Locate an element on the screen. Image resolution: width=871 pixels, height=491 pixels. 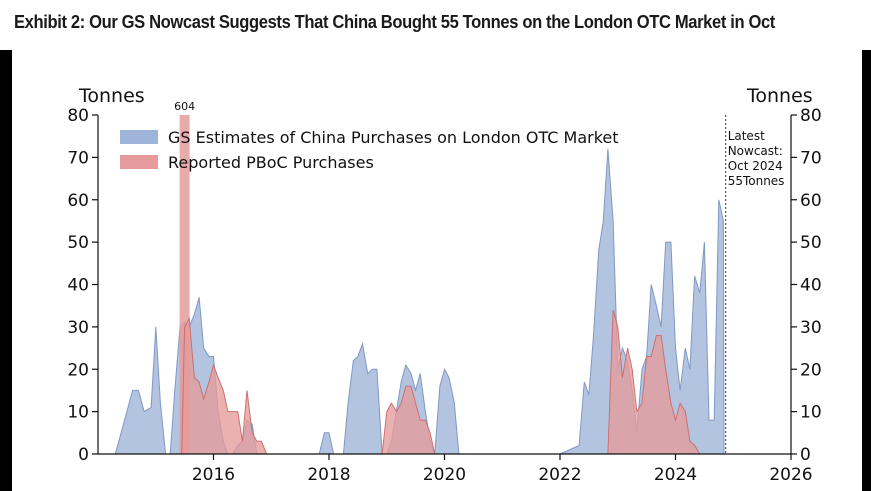
right-y-tick-label: 10 is located at coordinates (811, 413).